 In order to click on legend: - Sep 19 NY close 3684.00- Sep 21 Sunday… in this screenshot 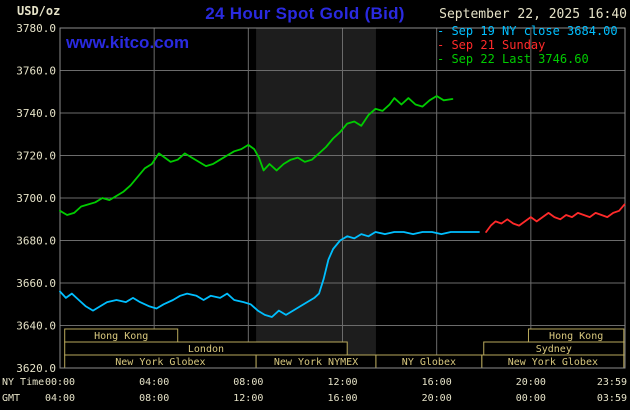, I will do `click(527, 45)`.